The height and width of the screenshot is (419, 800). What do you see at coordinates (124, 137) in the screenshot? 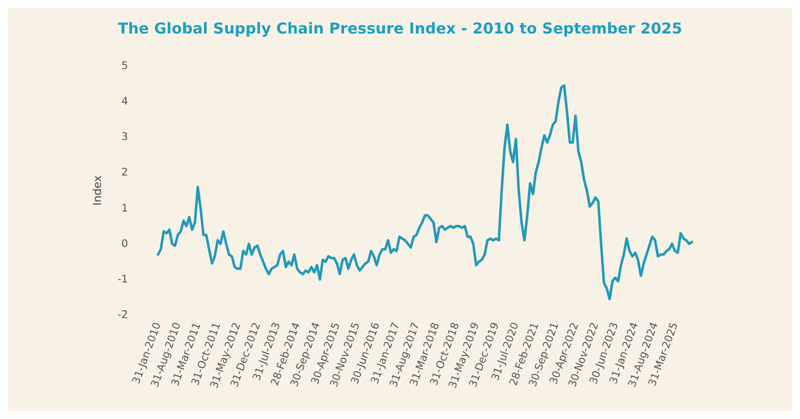
I see `y-tick-label: 3` at bounding box center [124, 137].